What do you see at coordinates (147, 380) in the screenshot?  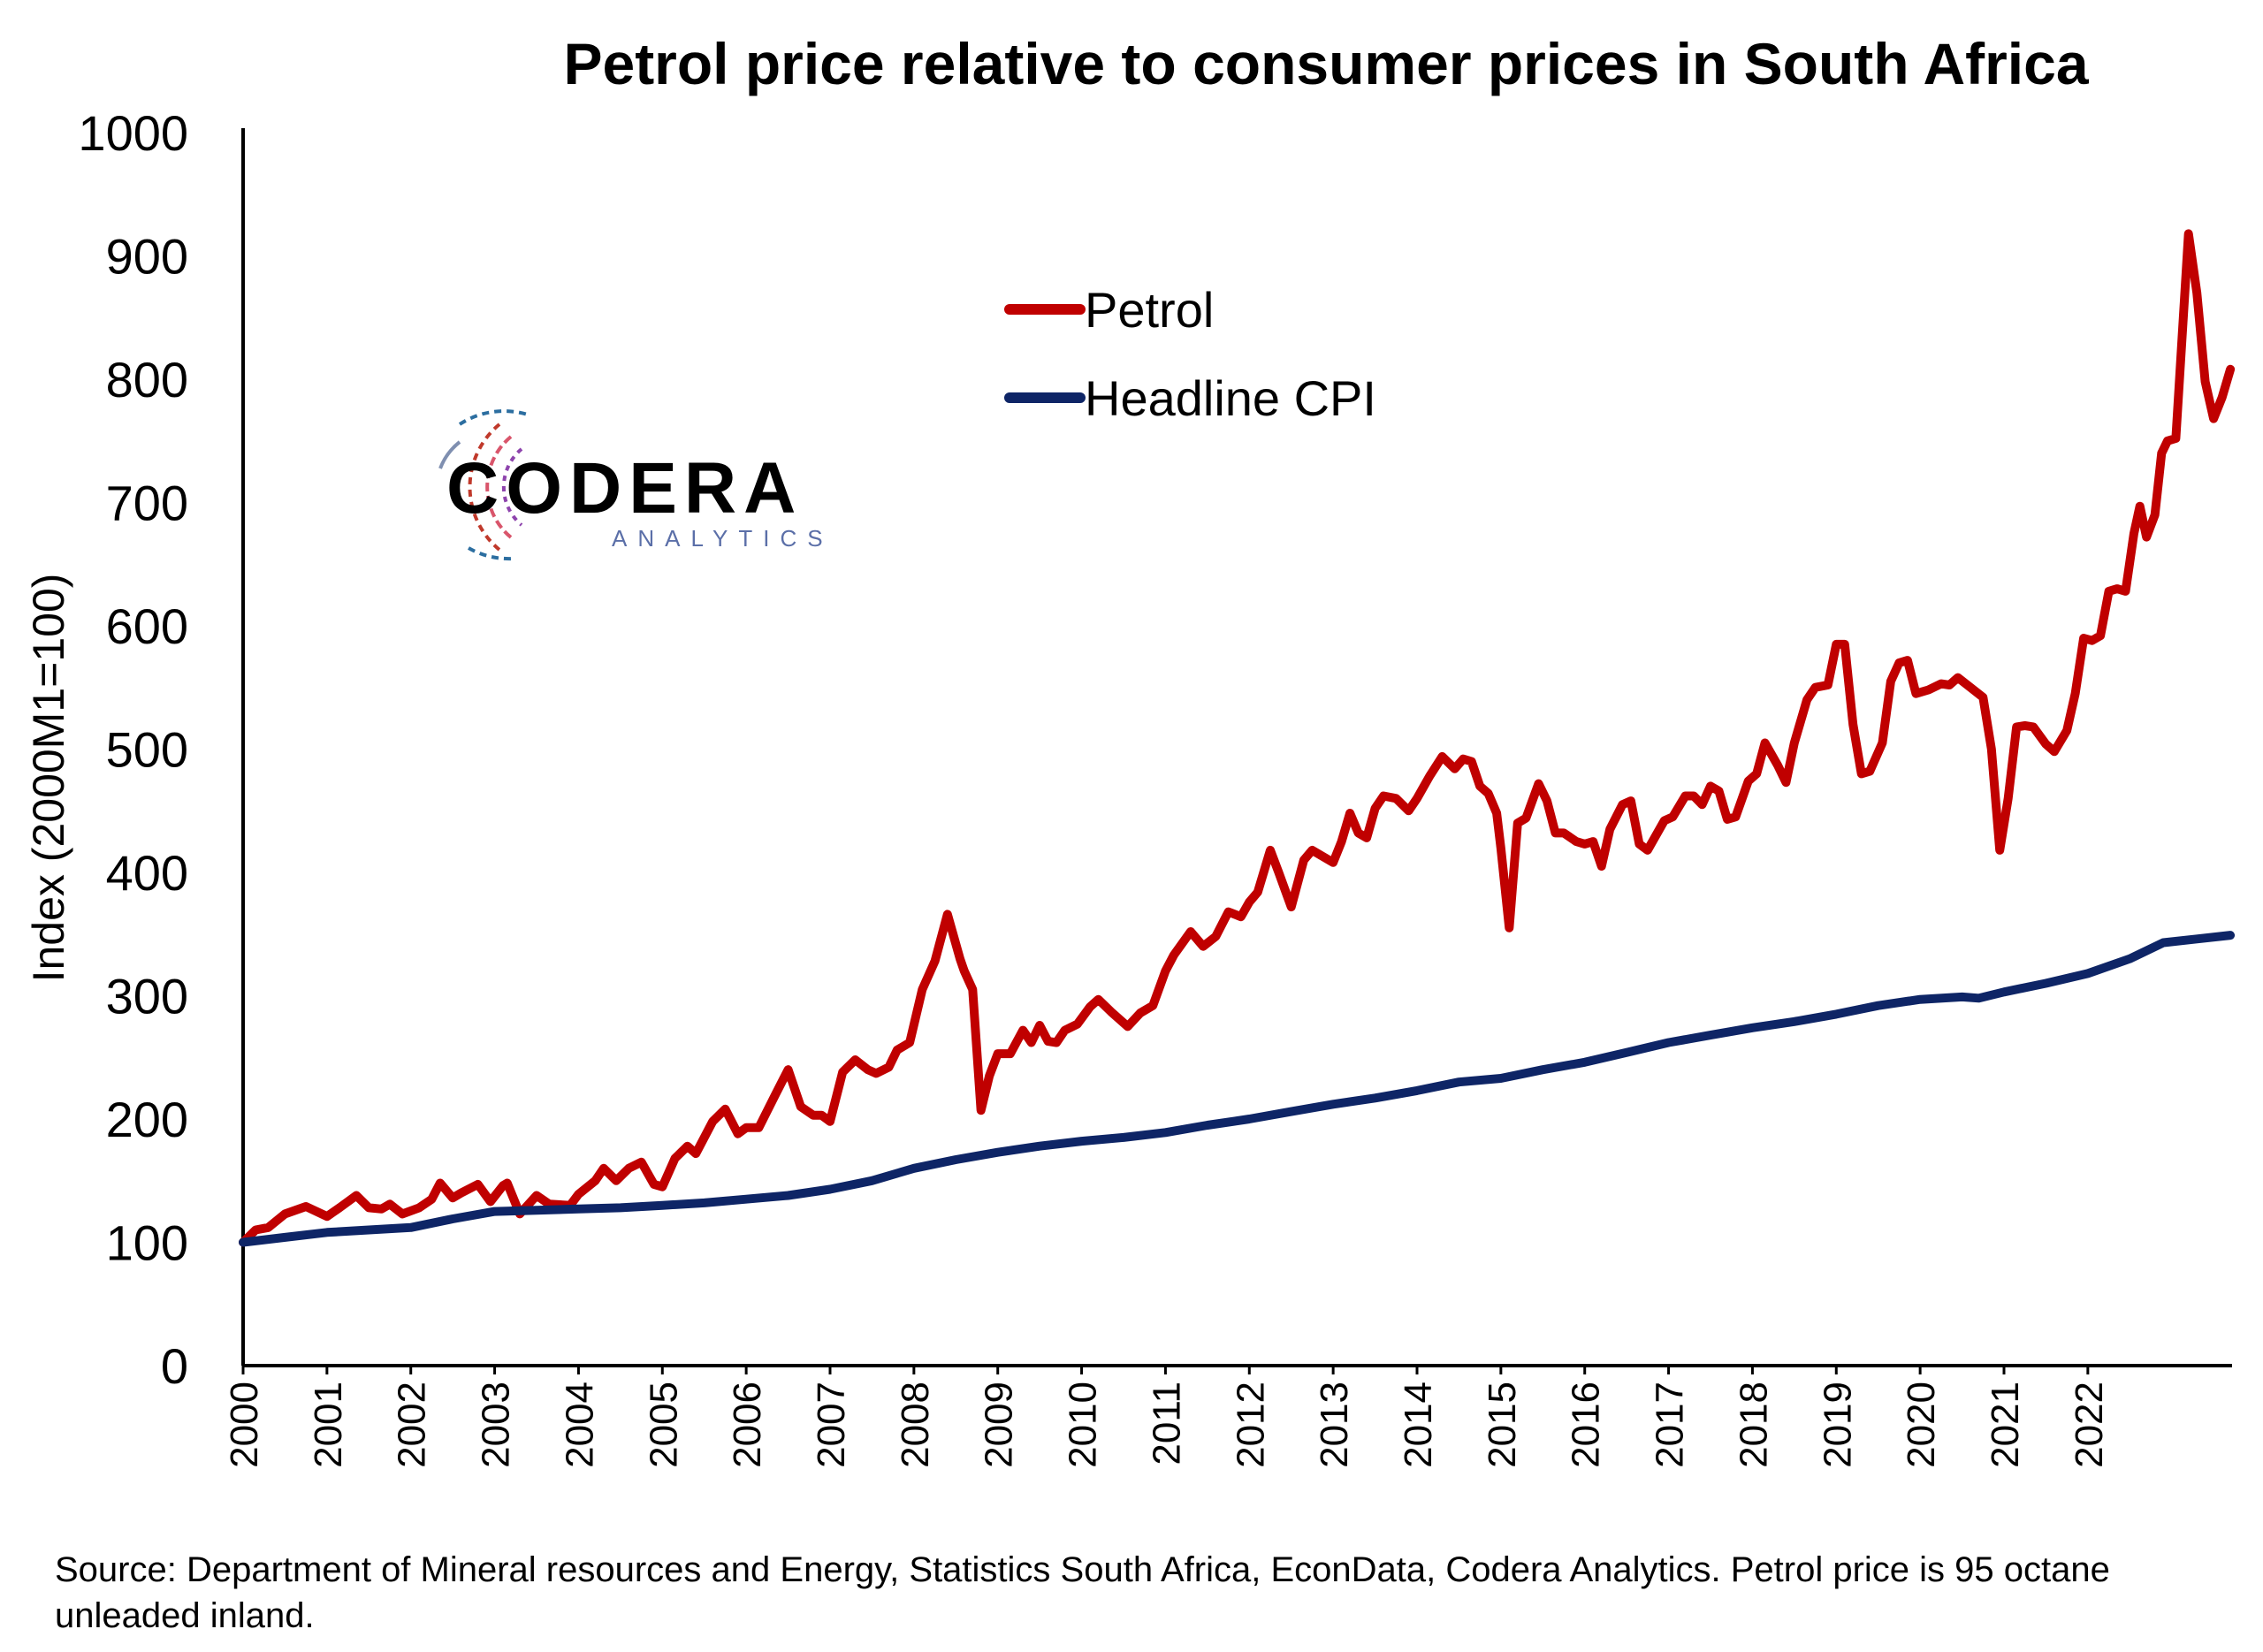 I see `y-tick-label: 800` at bounding box center [147, 380].